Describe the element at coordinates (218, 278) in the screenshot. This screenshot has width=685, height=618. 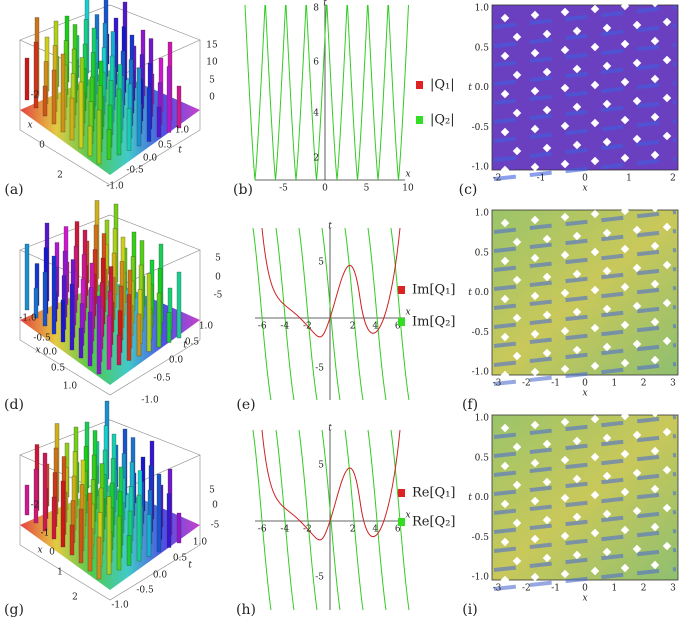
I see `tick-label: 0` at that location.